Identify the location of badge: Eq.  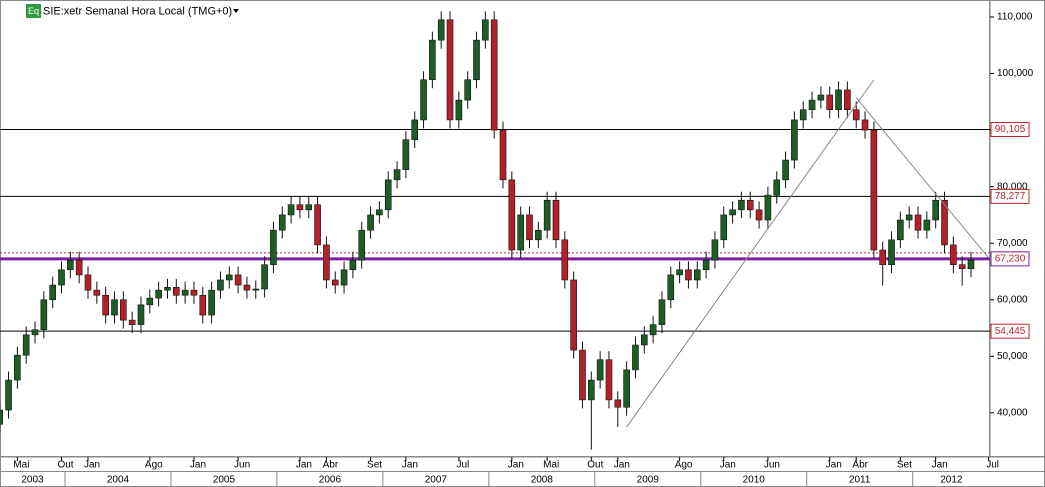
(33, 11).